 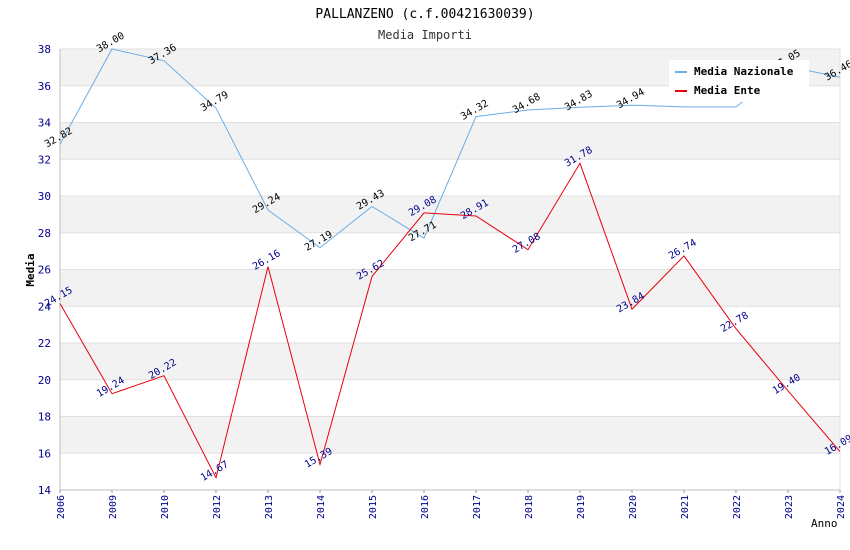 I want to click on y-tick-label: 24, so click(x=45, y=306).